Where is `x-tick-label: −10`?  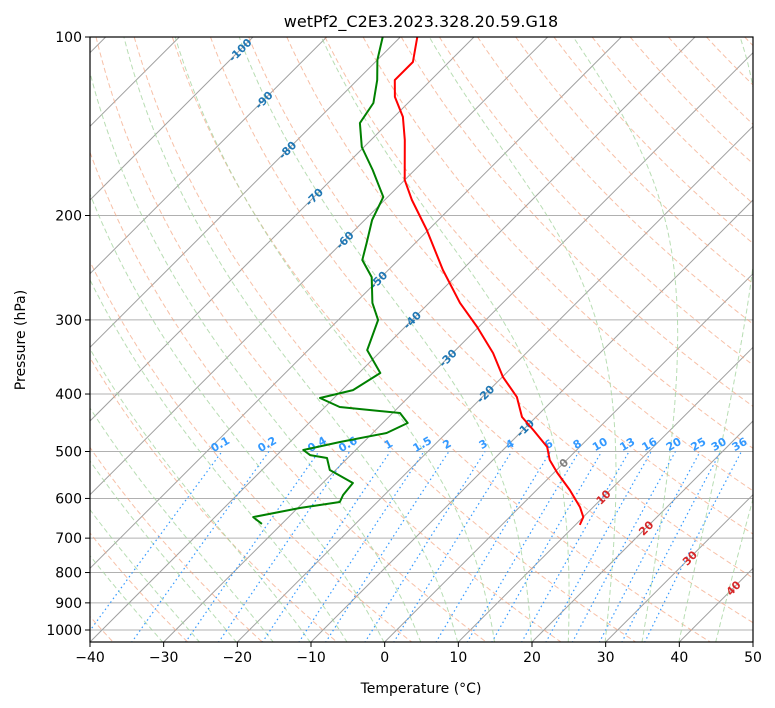
x-tick-label: −10 is located at coordinates (311, 658).